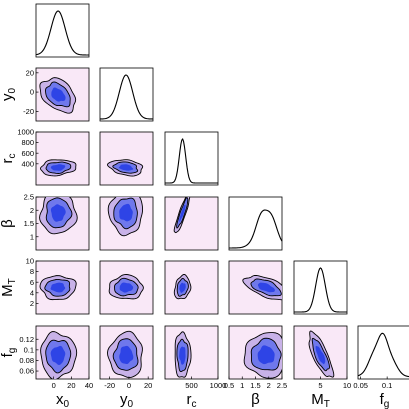 The height and width of the screenshot is (409, 409). Describe the element at coordinates (25, 132) in the screenshot. I see `y-tick-label-rc: 1000` at that location.